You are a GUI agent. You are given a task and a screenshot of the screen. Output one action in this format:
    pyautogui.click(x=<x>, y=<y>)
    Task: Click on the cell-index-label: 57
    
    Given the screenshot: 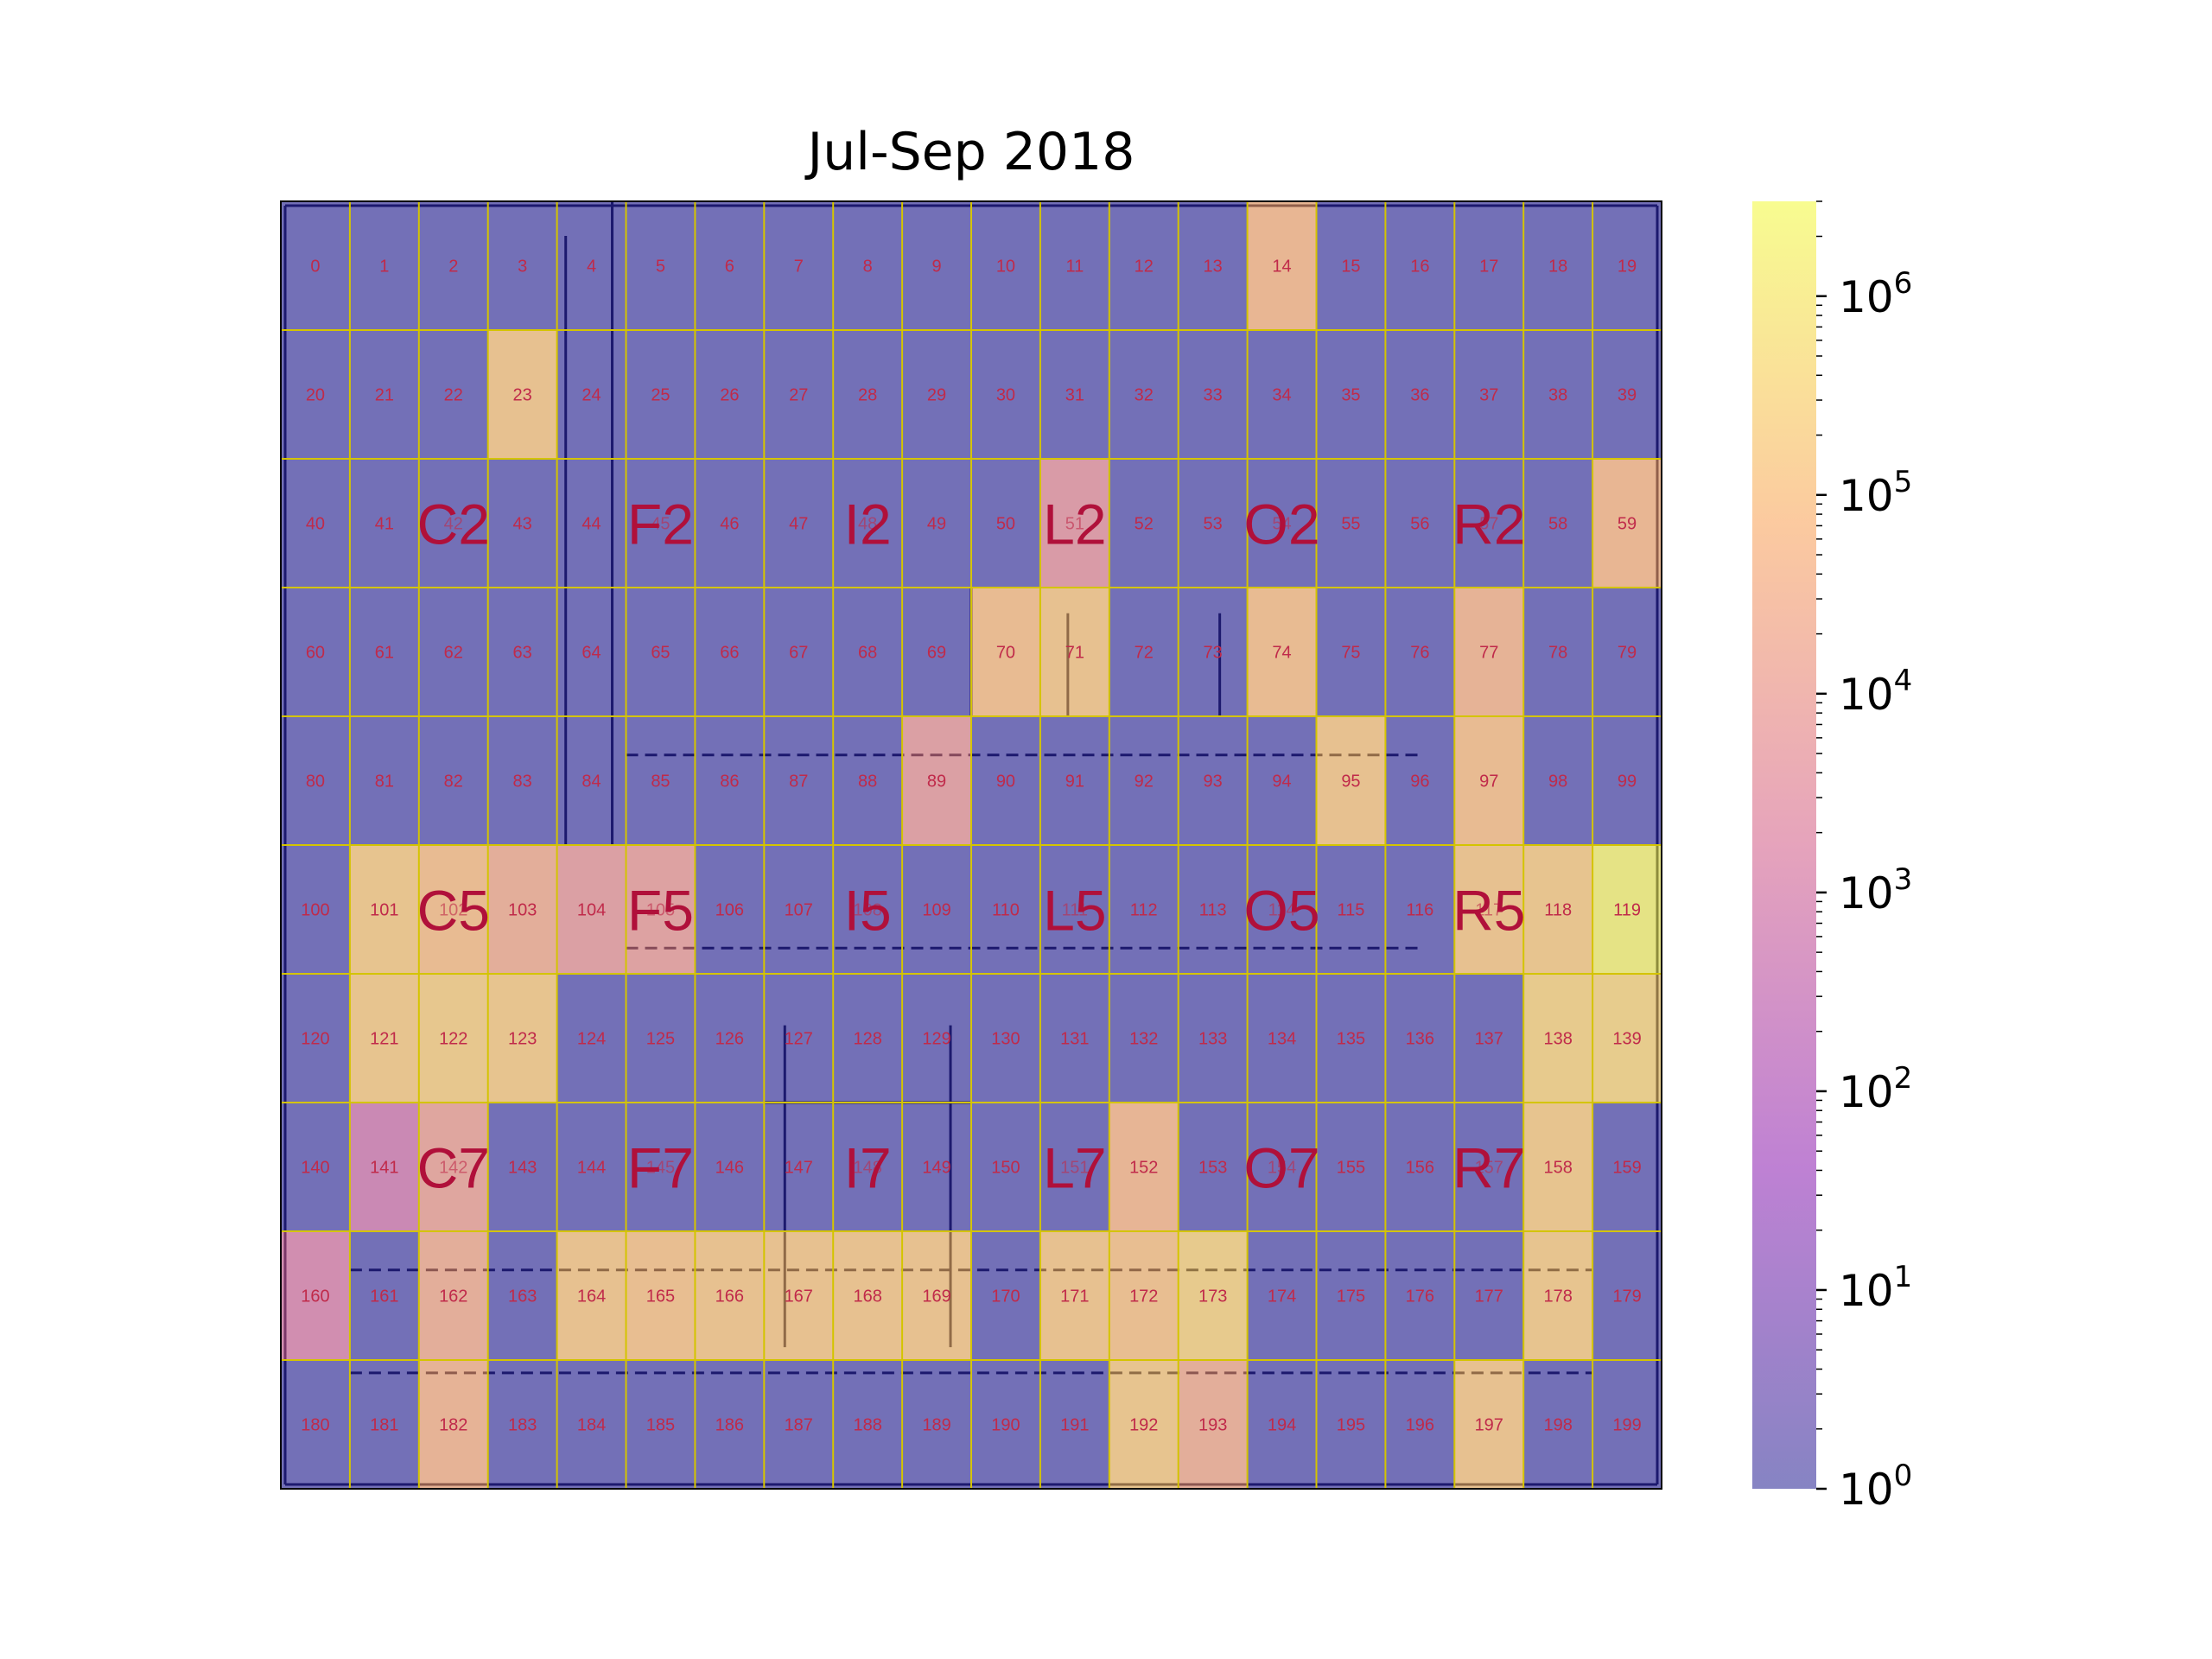 What is the action you would take?
    pyautogui.click(x=1488, y=524)
    